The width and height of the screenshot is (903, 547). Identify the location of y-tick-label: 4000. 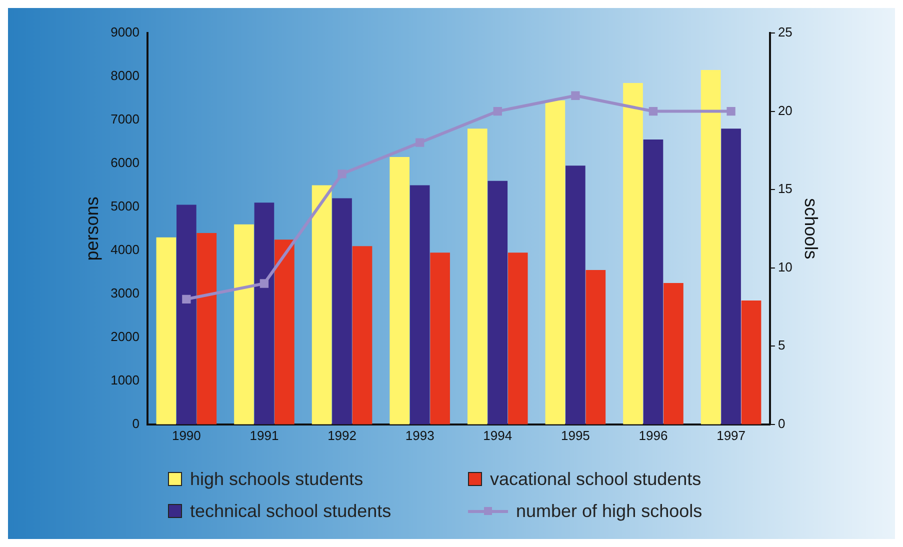
(125, 250).